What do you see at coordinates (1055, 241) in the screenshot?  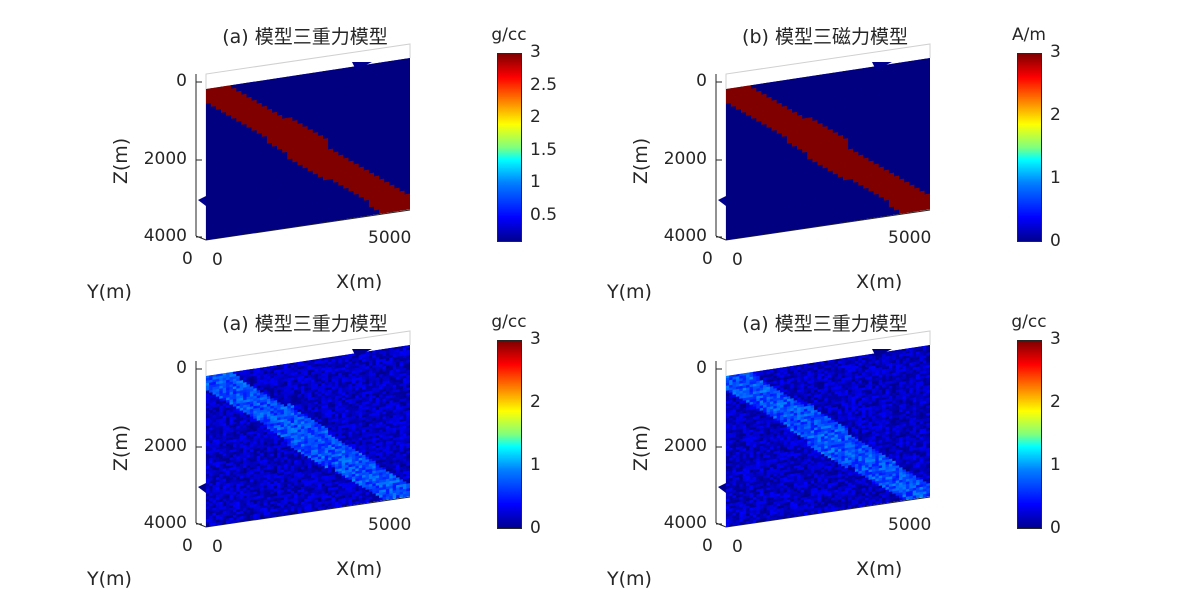 I see `colorbar-tick-label: 0` at bounding box center [1055, 241].